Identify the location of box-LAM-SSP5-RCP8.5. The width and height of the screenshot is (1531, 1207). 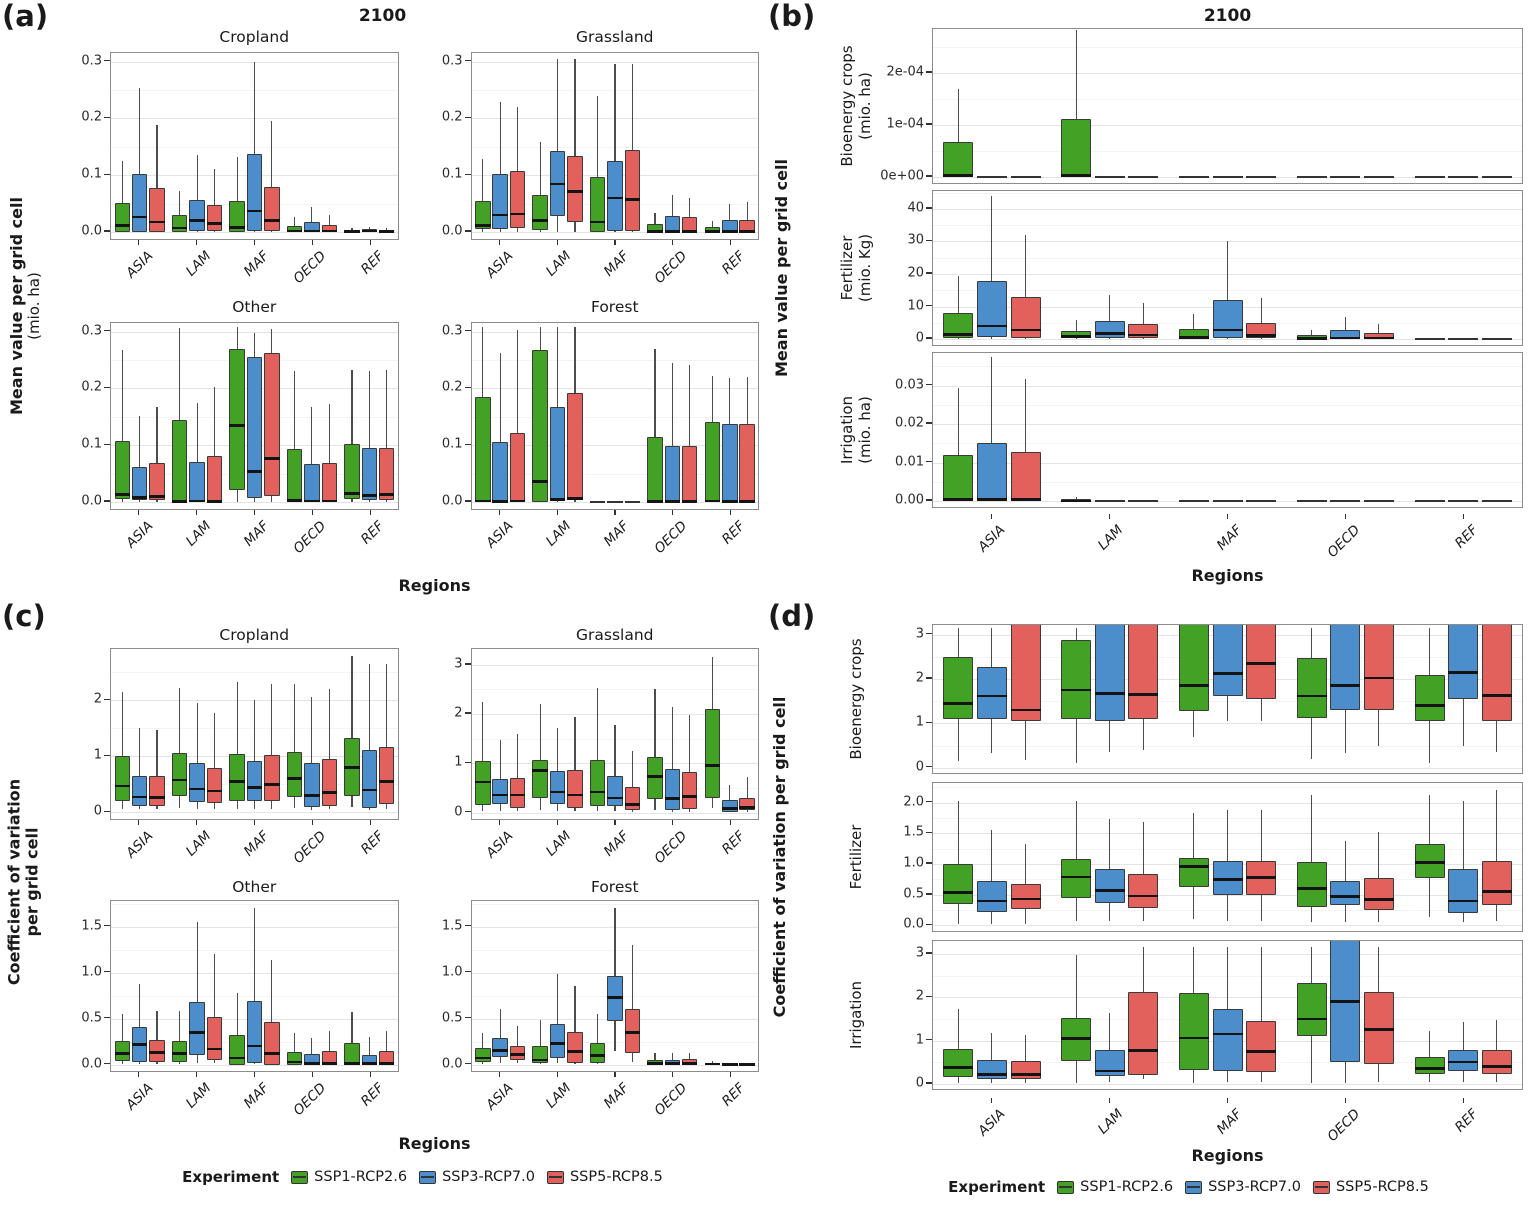
(214, 479).